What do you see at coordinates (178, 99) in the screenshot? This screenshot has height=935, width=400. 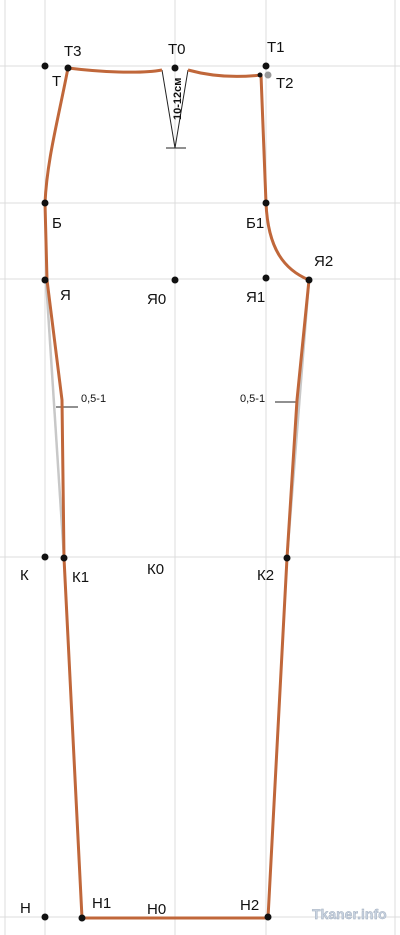 I see `dart-label: 10-12см` at bounding box center [178, 99].